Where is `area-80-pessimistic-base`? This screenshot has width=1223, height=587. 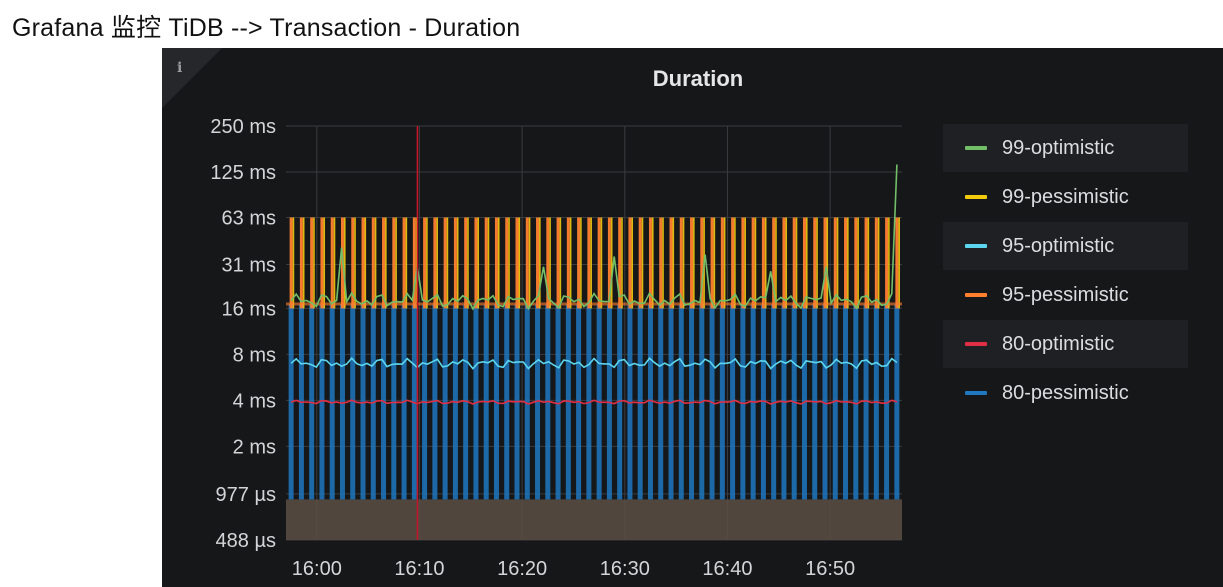 area-80-pessimistic-base is located at coordinates (594, 519).